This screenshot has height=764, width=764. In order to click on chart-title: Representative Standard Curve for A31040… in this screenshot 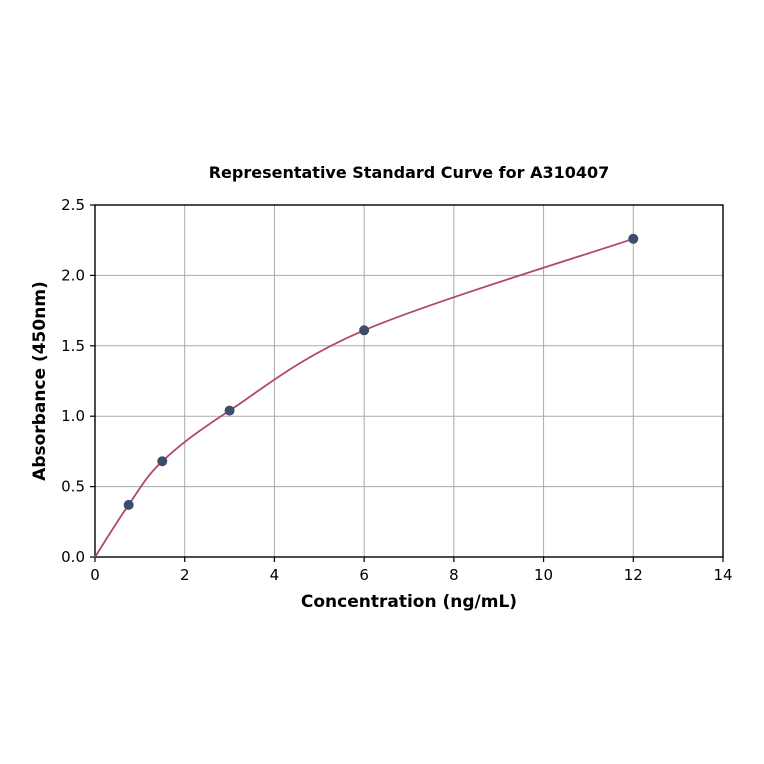, I will do `click(409, 172)`.